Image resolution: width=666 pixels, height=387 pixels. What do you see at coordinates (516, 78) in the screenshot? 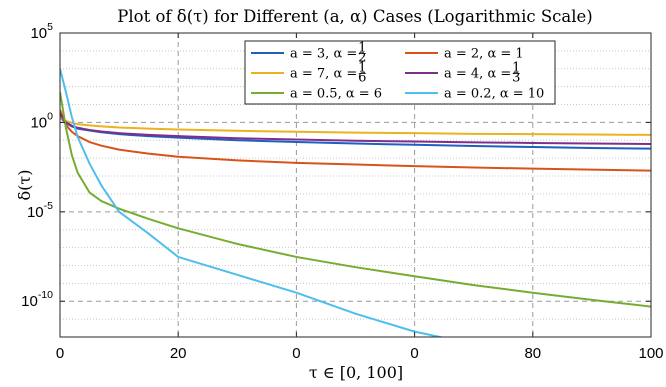
I see `legend-fraction-denominator: 3` at bounding box center [516, 78].